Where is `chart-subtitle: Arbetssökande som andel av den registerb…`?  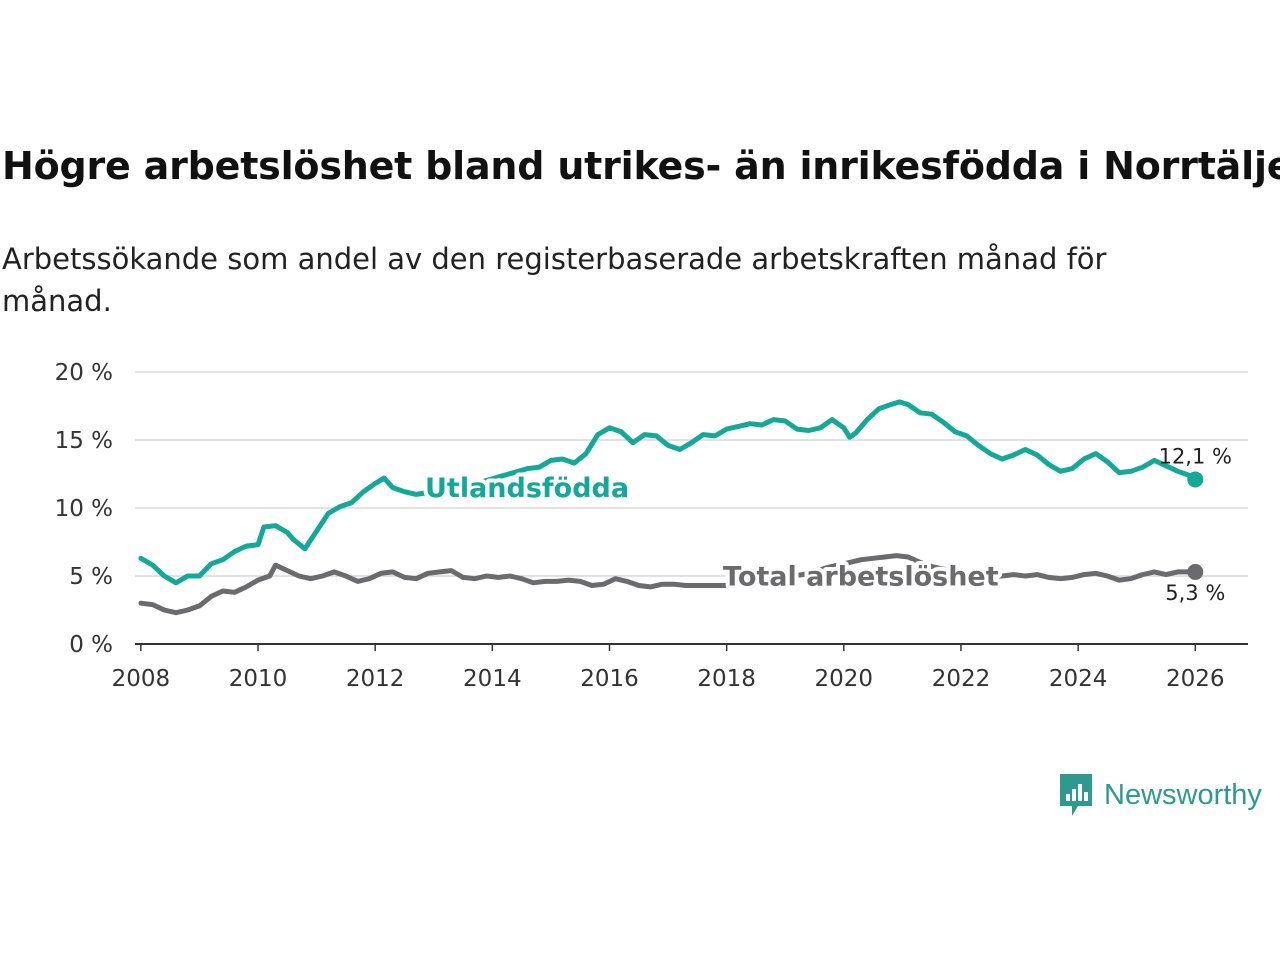
chart-subtitle: Arbetssökande som andel av den registerb… is located at coordinates (554, 280).